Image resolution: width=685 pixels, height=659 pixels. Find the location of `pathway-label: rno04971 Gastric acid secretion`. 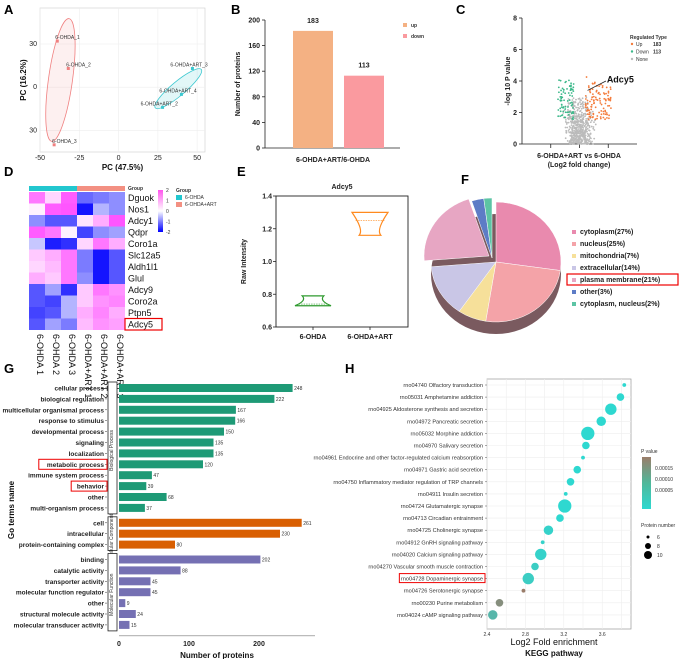

pathway-label: rno04971 Gastric acid secretion is located at coordinates (443, 471).